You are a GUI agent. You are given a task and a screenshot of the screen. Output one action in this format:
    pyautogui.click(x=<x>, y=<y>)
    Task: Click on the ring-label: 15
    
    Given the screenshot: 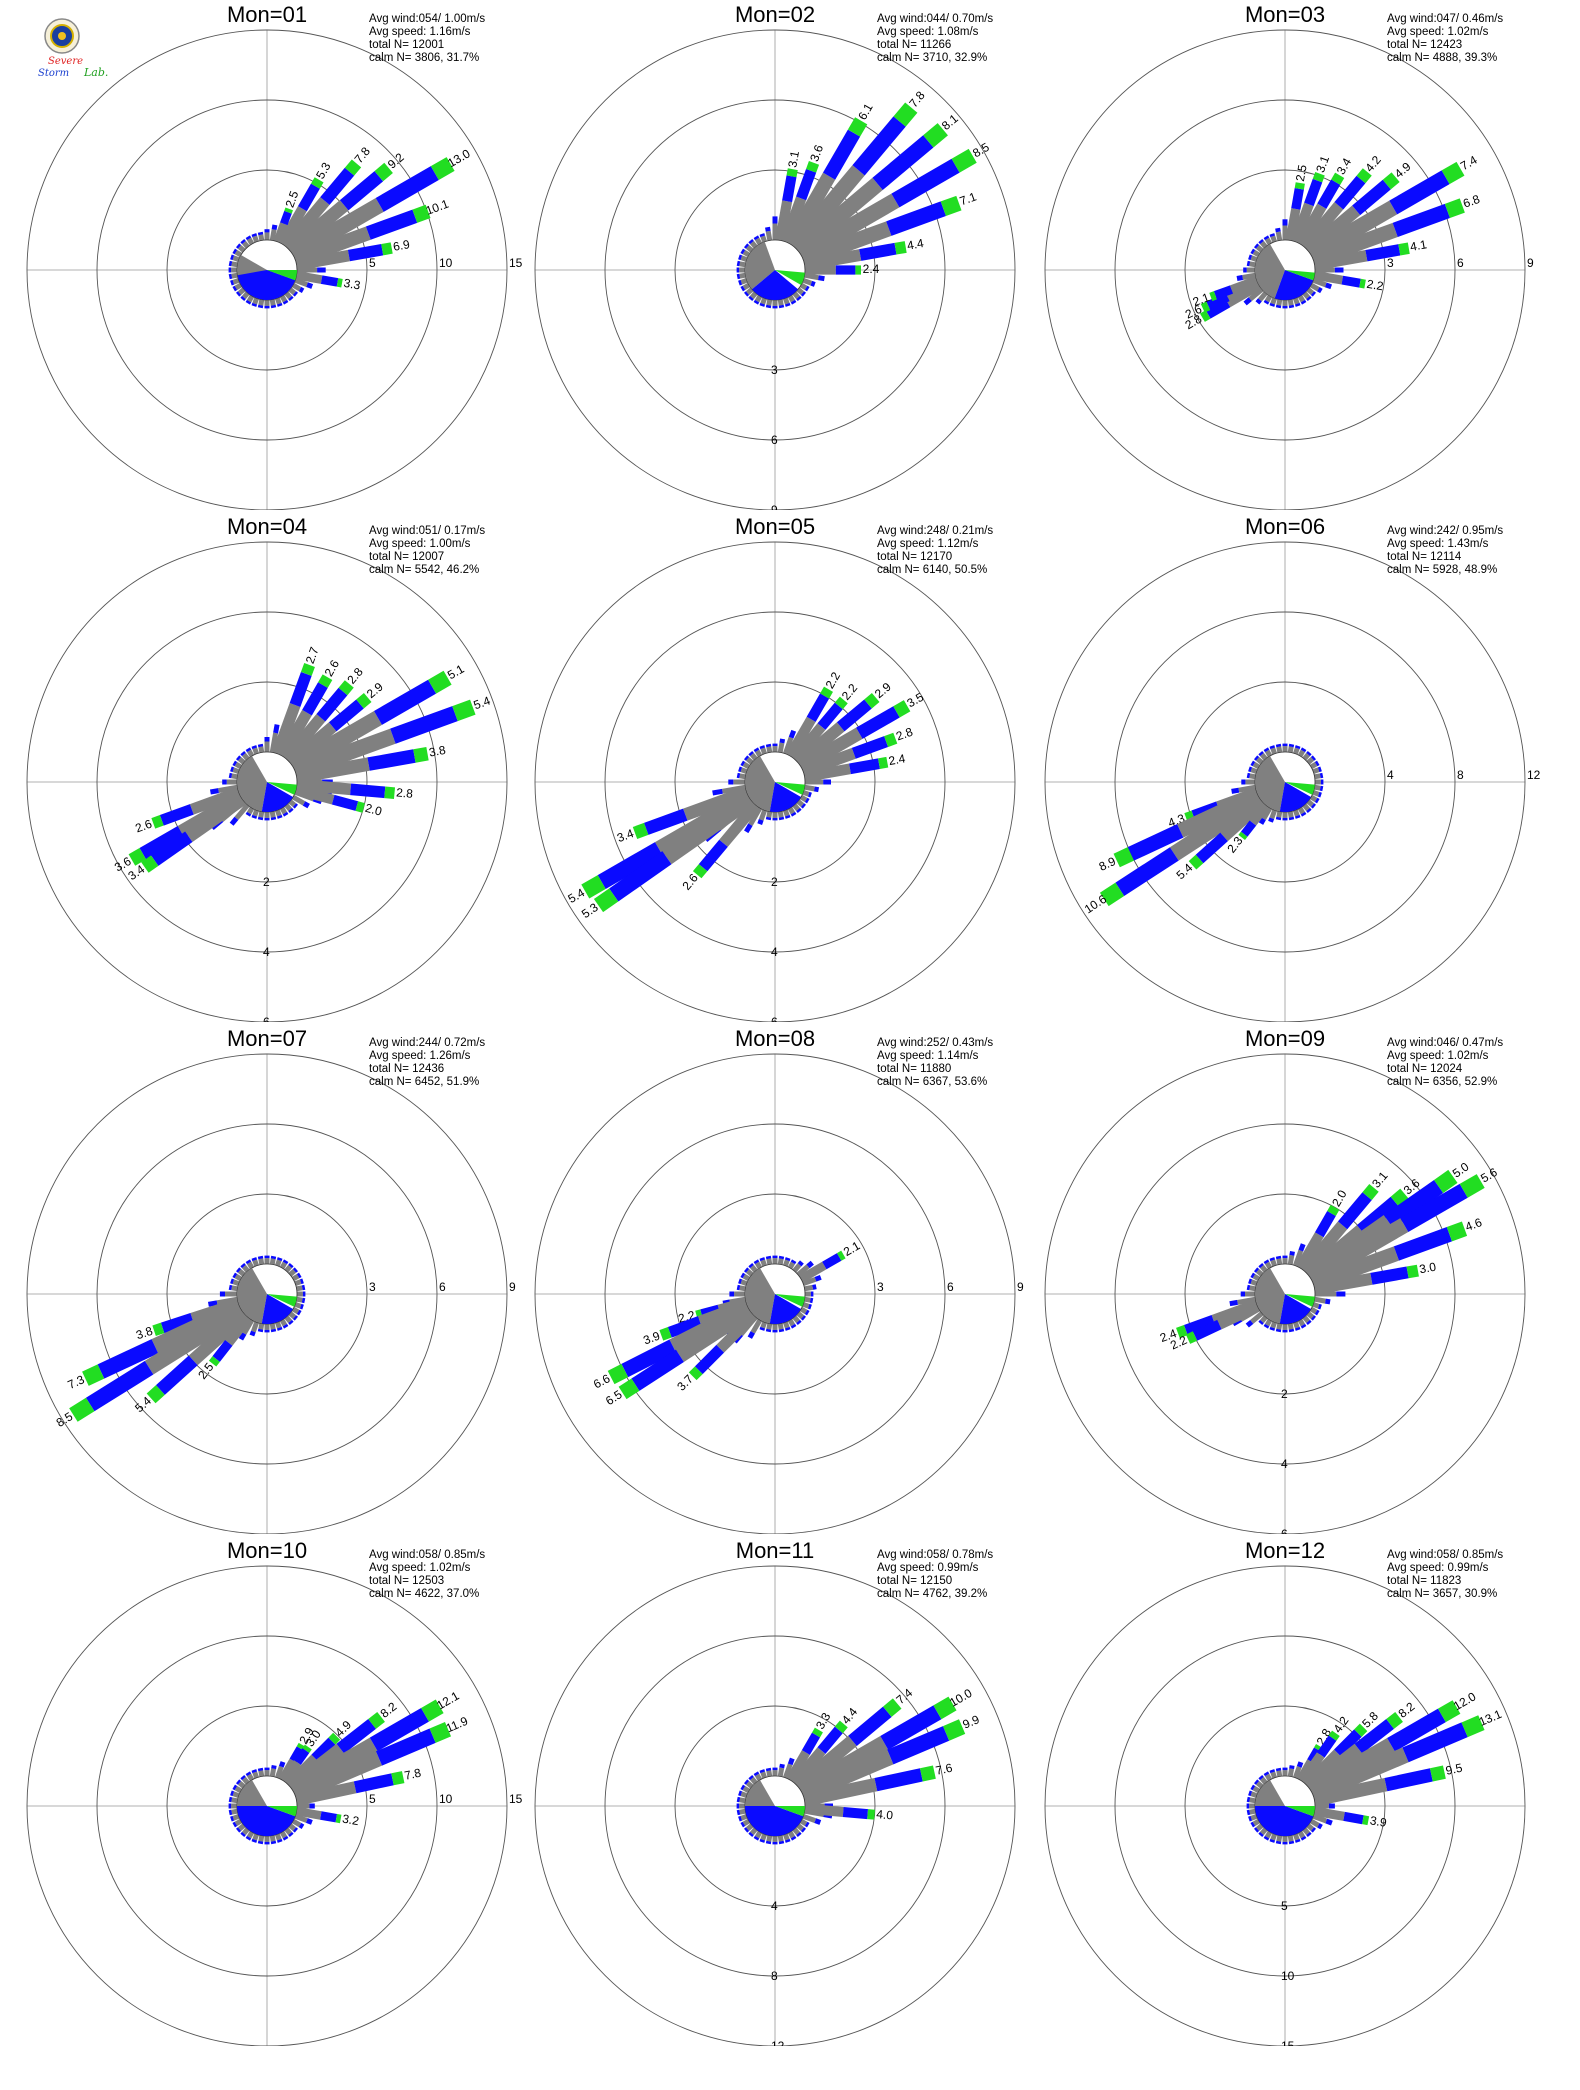 What is the action you would take?
    pyautogui.click(x=515, y=263)
    